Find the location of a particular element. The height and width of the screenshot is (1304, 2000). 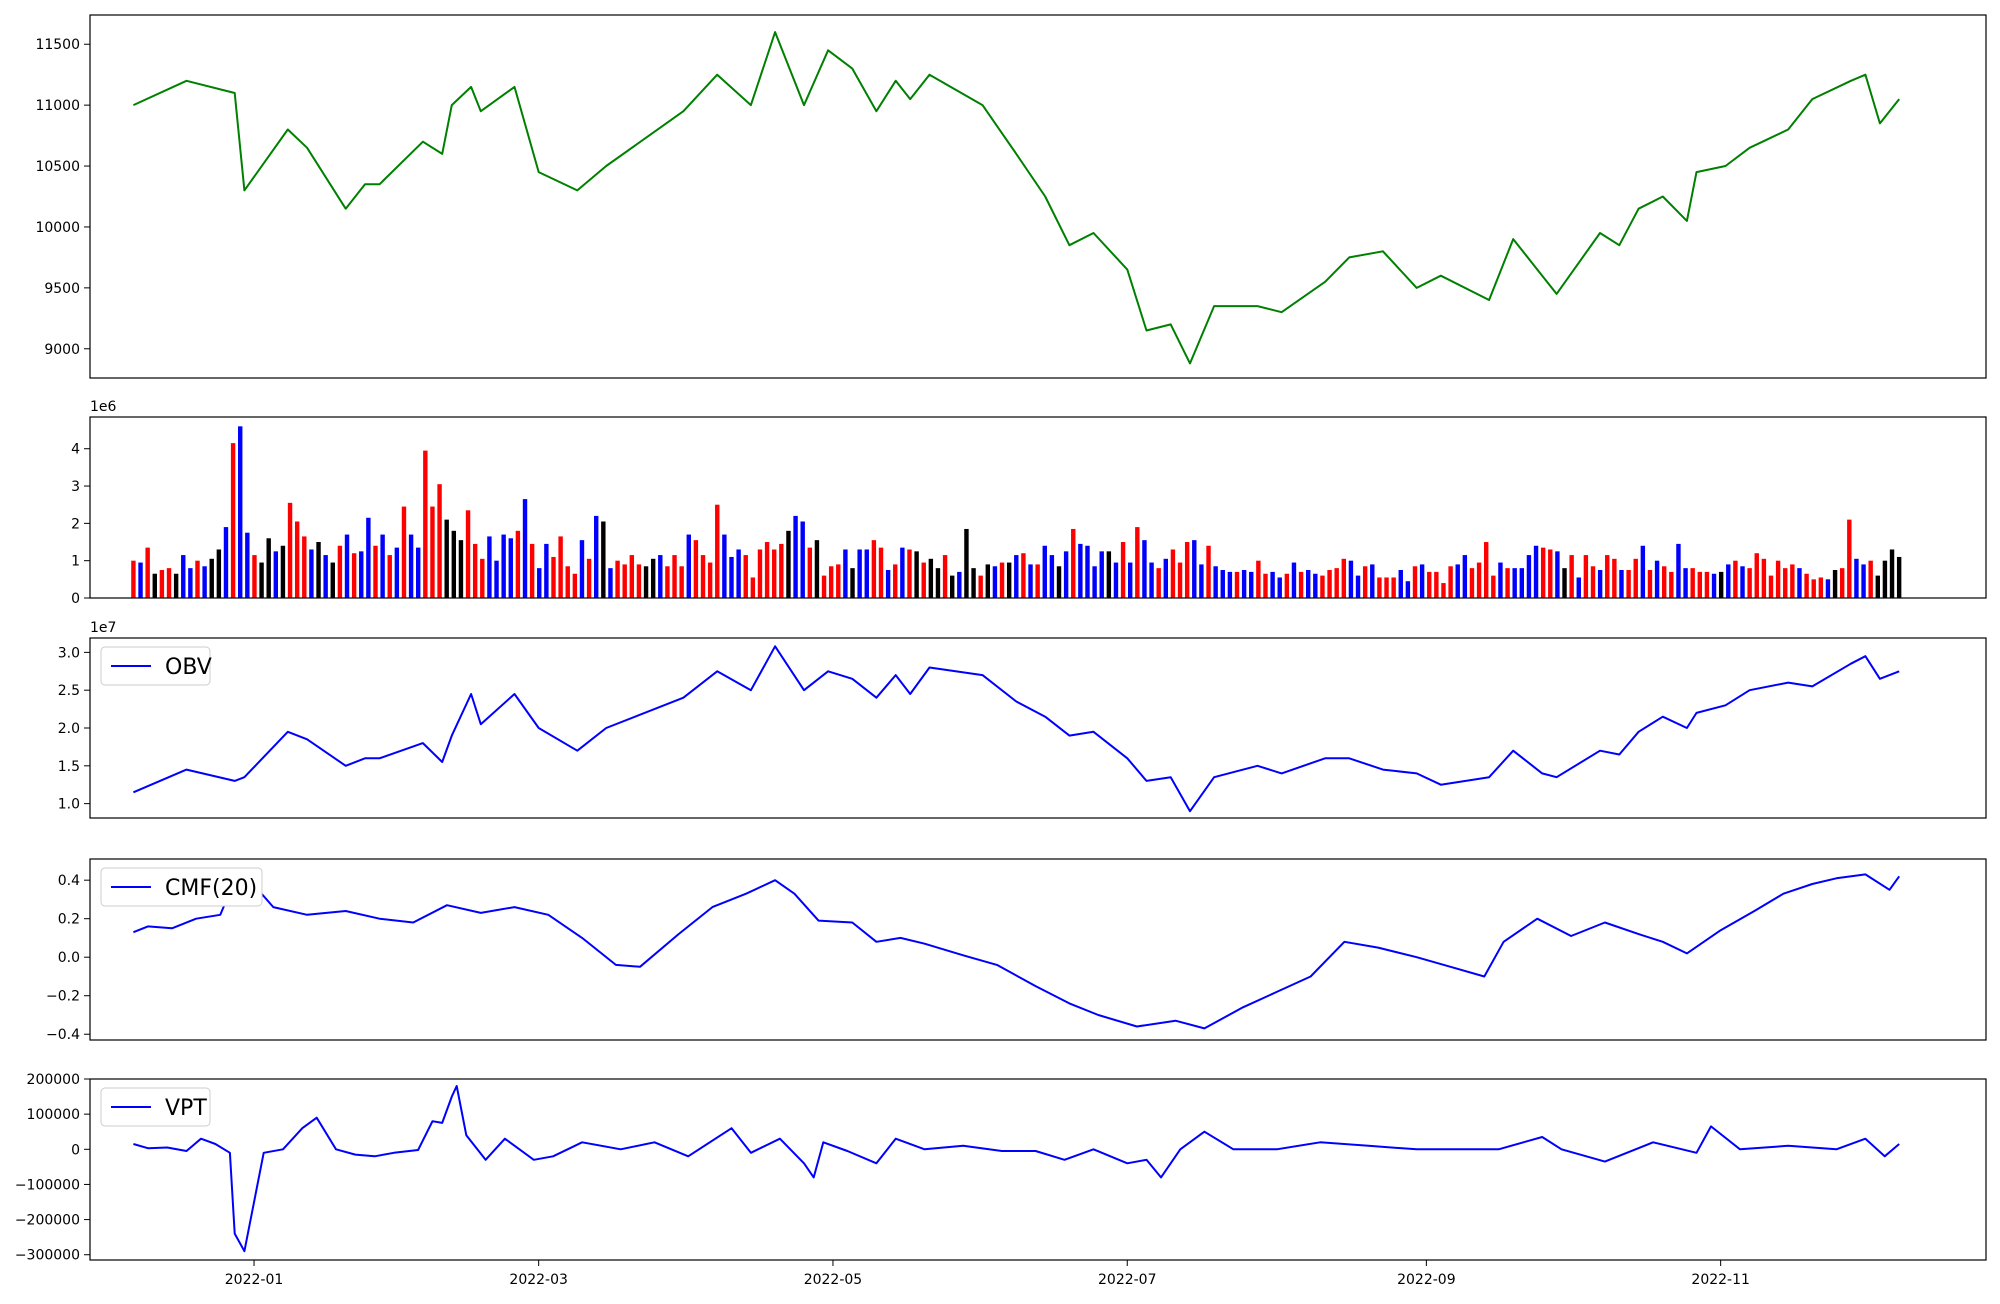

volume-offset-text: 1e6 is located at coordinates (103, 407).